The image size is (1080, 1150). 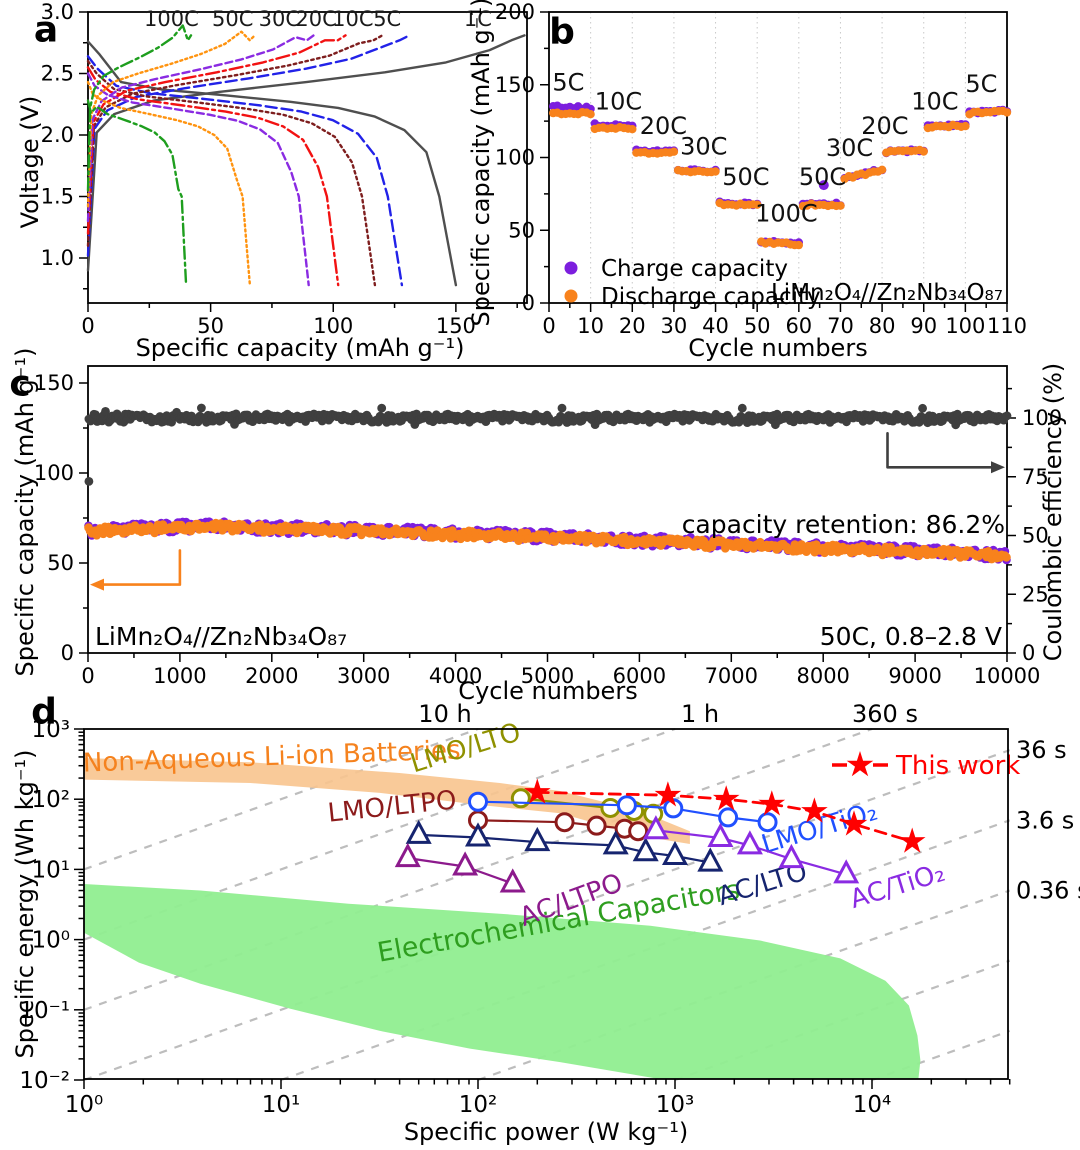 I want to click on svg-text: 6000, so click(x=639, y=676).